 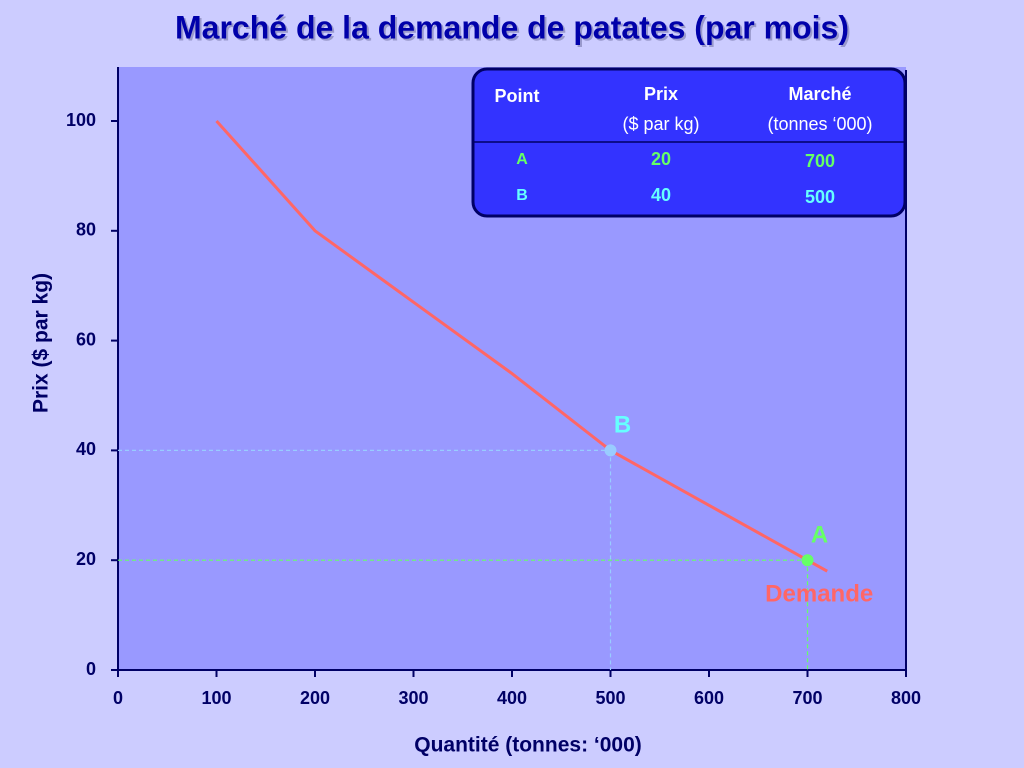 What do you see at coordinates (522, 195) in the screenshot?
I see `table-cell: B` at bounding box center [522, 195].